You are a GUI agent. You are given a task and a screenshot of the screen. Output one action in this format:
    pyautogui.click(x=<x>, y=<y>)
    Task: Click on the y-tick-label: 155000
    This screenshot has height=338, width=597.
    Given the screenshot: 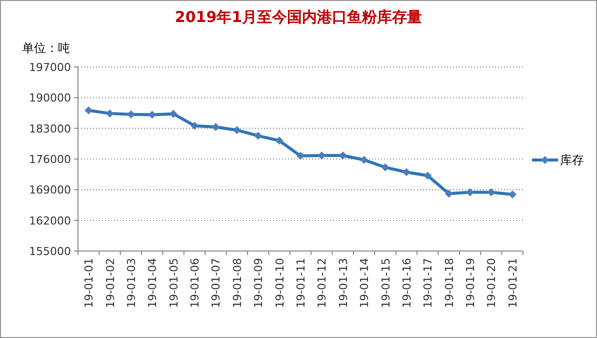 What is the action you would take?
    pyautogui.click(x=50, y=251)
    